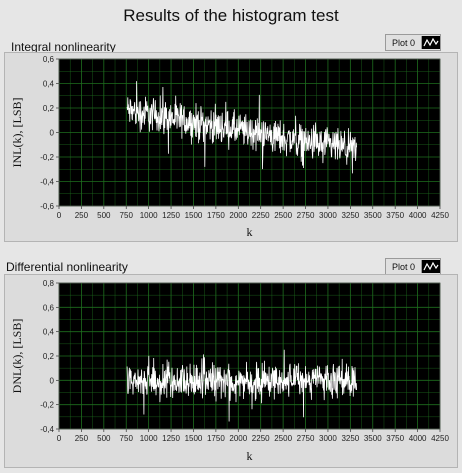  I want to click on y-tick-label: 0,8, so click(49, 283).